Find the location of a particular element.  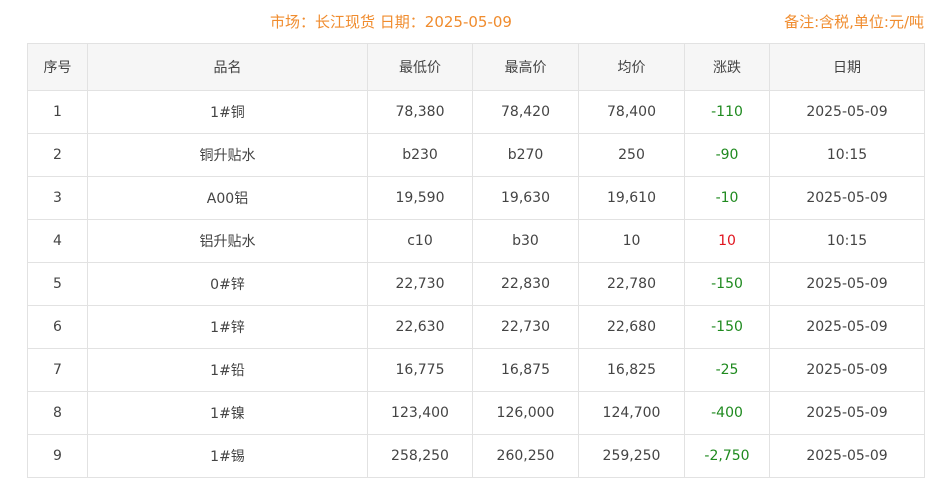

table-cell: 22,630 is located at coordinates (420, 327).